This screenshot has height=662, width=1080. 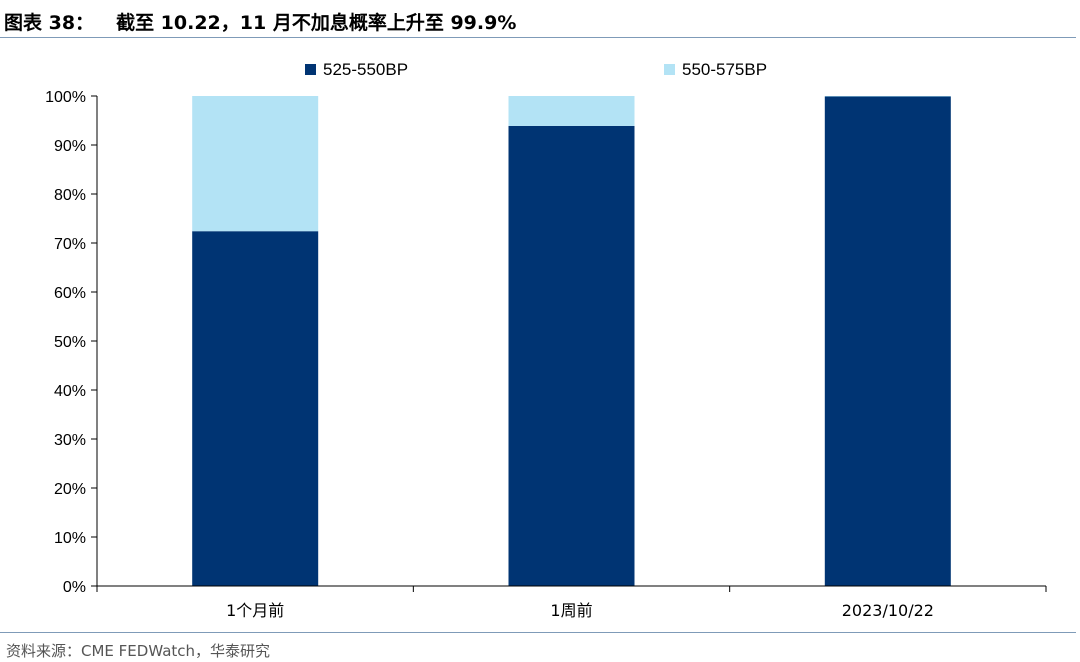 I want to click on legend-swatch-525-550BP, so click(x=310, y=69).